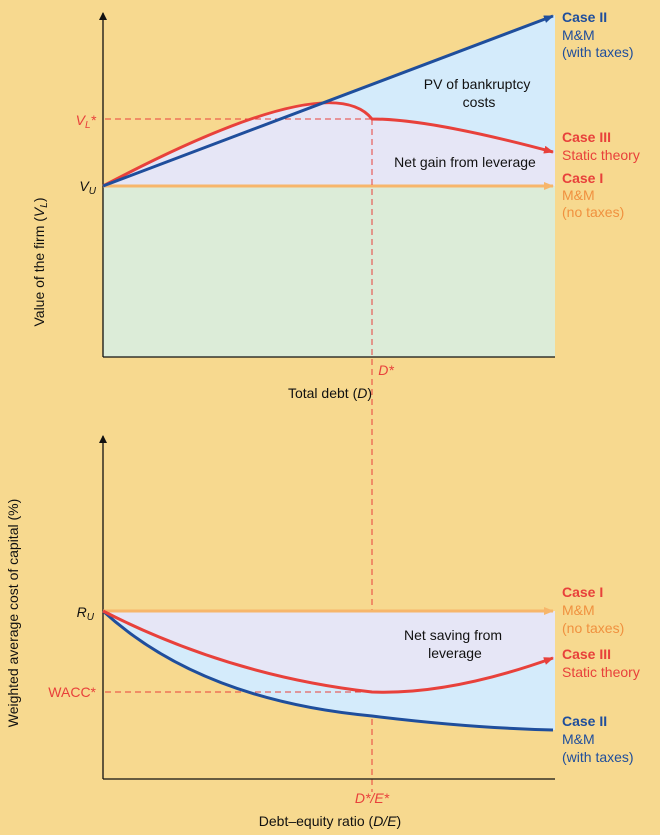 The height and width of the screenshot is (835, 660). What do you see at coordinates (13, 613) in the screenshot?
I see `bottom-y-axis-label: Weighted average cost of capital (%)` at bounding box center [13, 613].